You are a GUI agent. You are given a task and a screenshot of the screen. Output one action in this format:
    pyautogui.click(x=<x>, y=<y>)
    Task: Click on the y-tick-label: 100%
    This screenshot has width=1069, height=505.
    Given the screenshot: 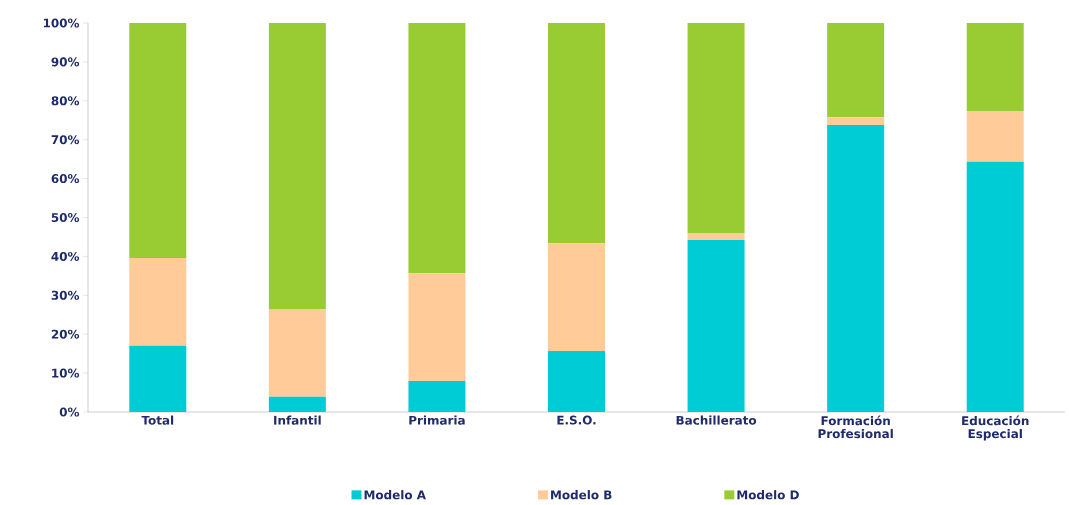 What is the action you would take?
    pyautogui.click(x=61, y=23)
    